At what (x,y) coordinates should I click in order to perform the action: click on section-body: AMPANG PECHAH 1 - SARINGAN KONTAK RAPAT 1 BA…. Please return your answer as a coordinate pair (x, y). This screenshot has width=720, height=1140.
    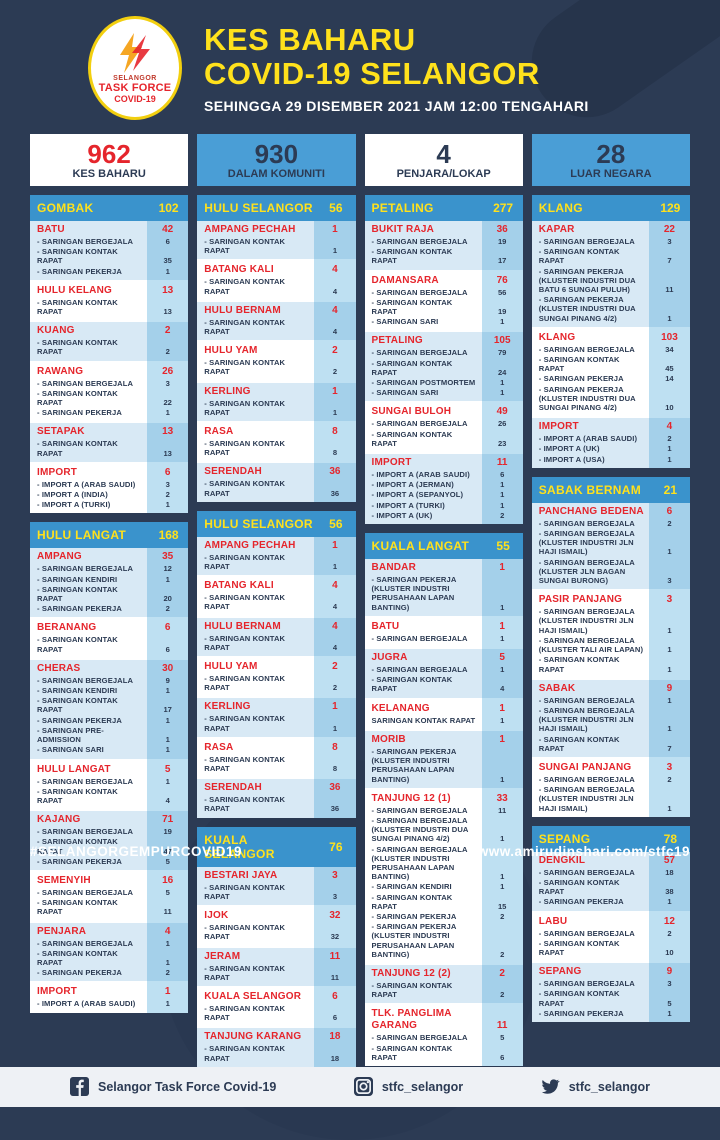
    Looking at the image, I should click on (276, 677).